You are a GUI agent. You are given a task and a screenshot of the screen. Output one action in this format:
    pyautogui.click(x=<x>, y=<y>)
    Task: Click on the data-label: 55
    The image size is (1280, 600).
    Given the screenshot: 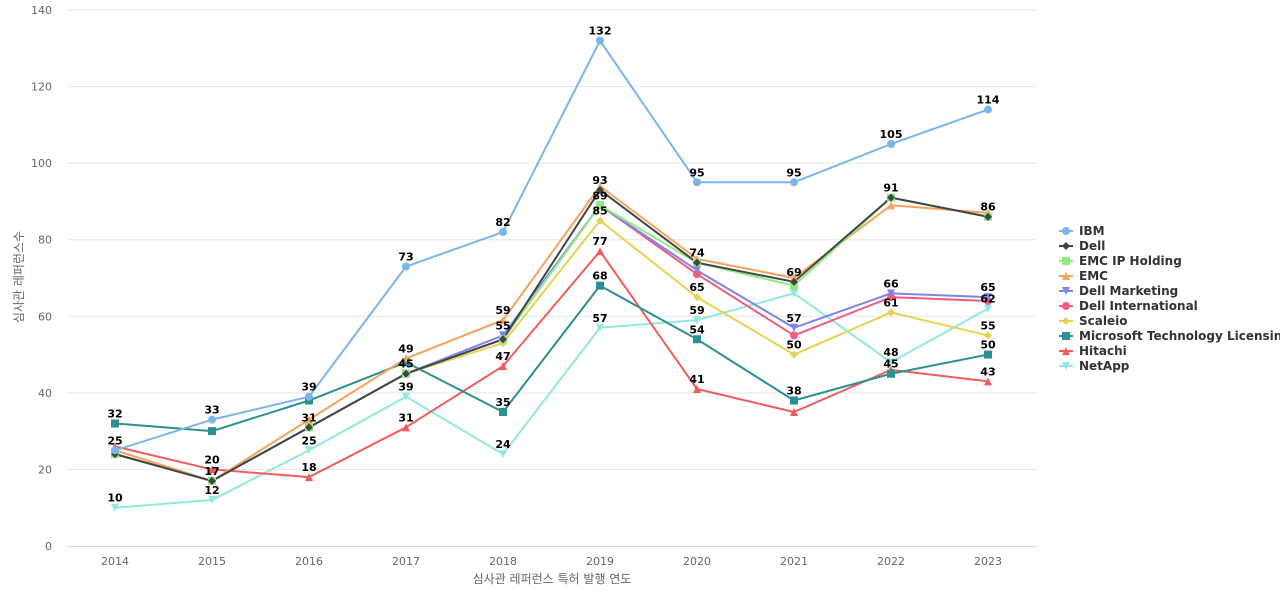 What is the action you would take?
    pyautogui.click(x=502, y=325)
    